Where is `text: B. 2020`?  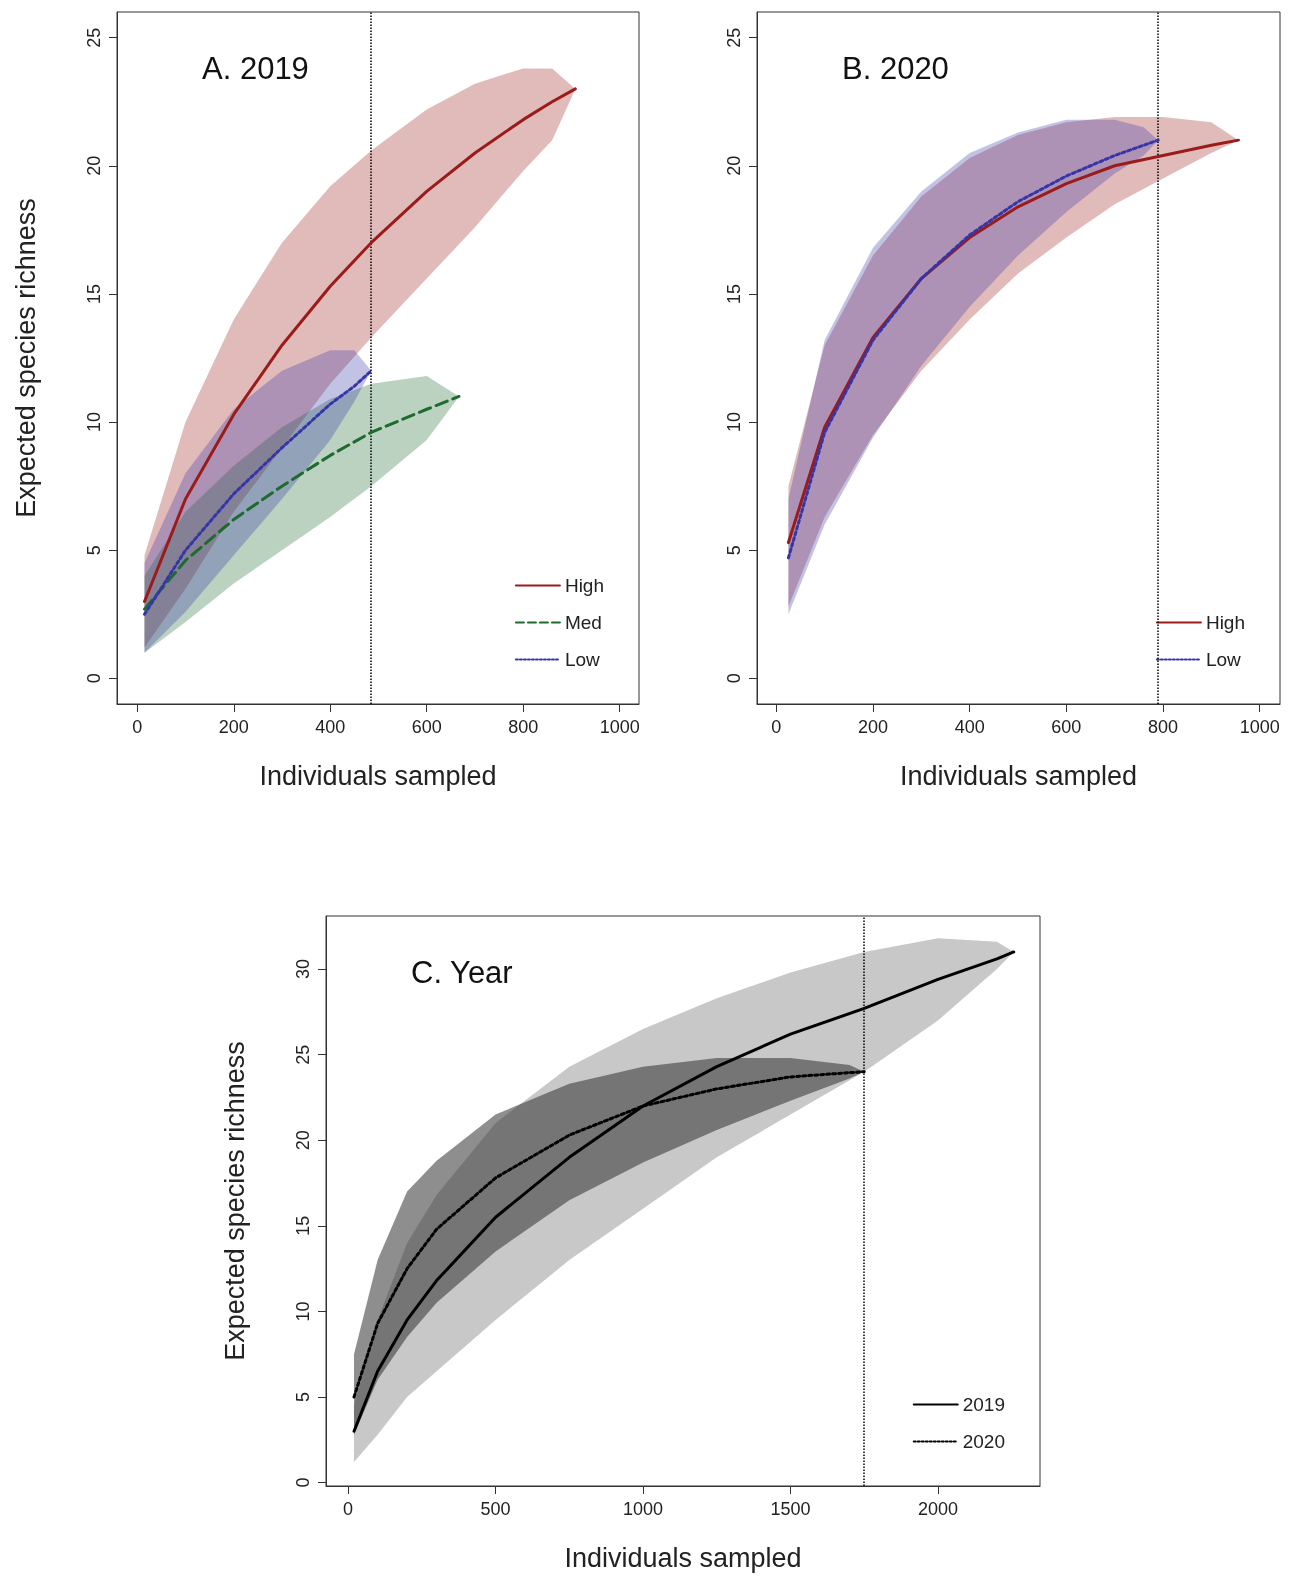 text: B. 2020 is located at coordinates (895, 68).